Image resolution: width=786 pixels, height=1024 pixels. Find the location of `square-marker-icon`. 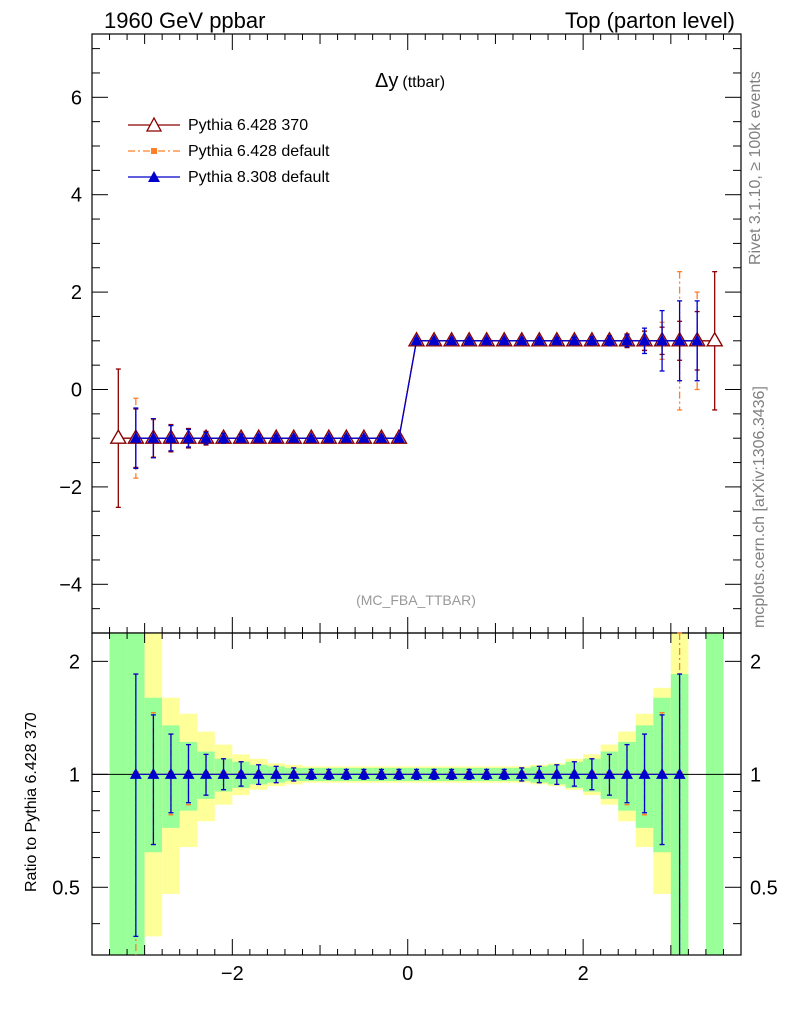

square-marker-icon is located at coordinates (154, 151).